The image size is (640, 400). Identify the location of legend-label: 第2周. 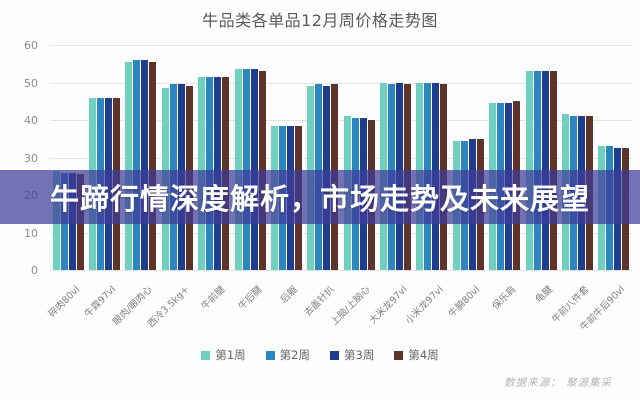
(294, 355).